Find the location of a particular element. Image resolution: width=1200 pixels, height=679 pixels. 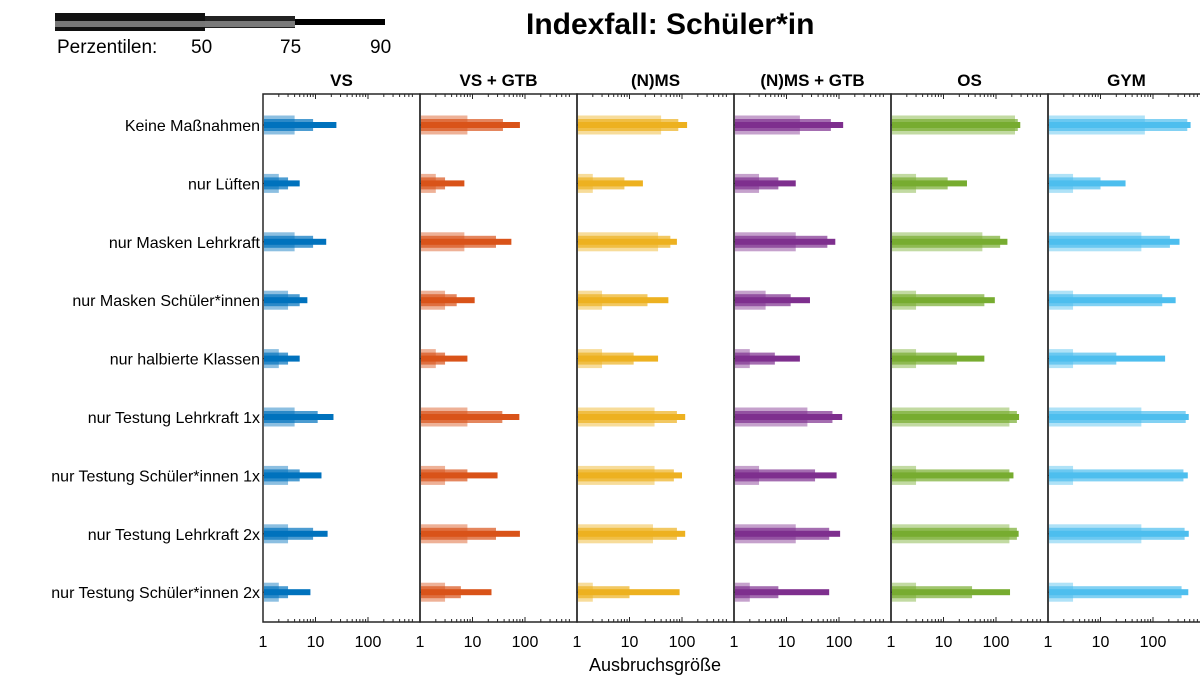

bar-gym-p90-nur-l-ften is located at coordinates (1087, 183).